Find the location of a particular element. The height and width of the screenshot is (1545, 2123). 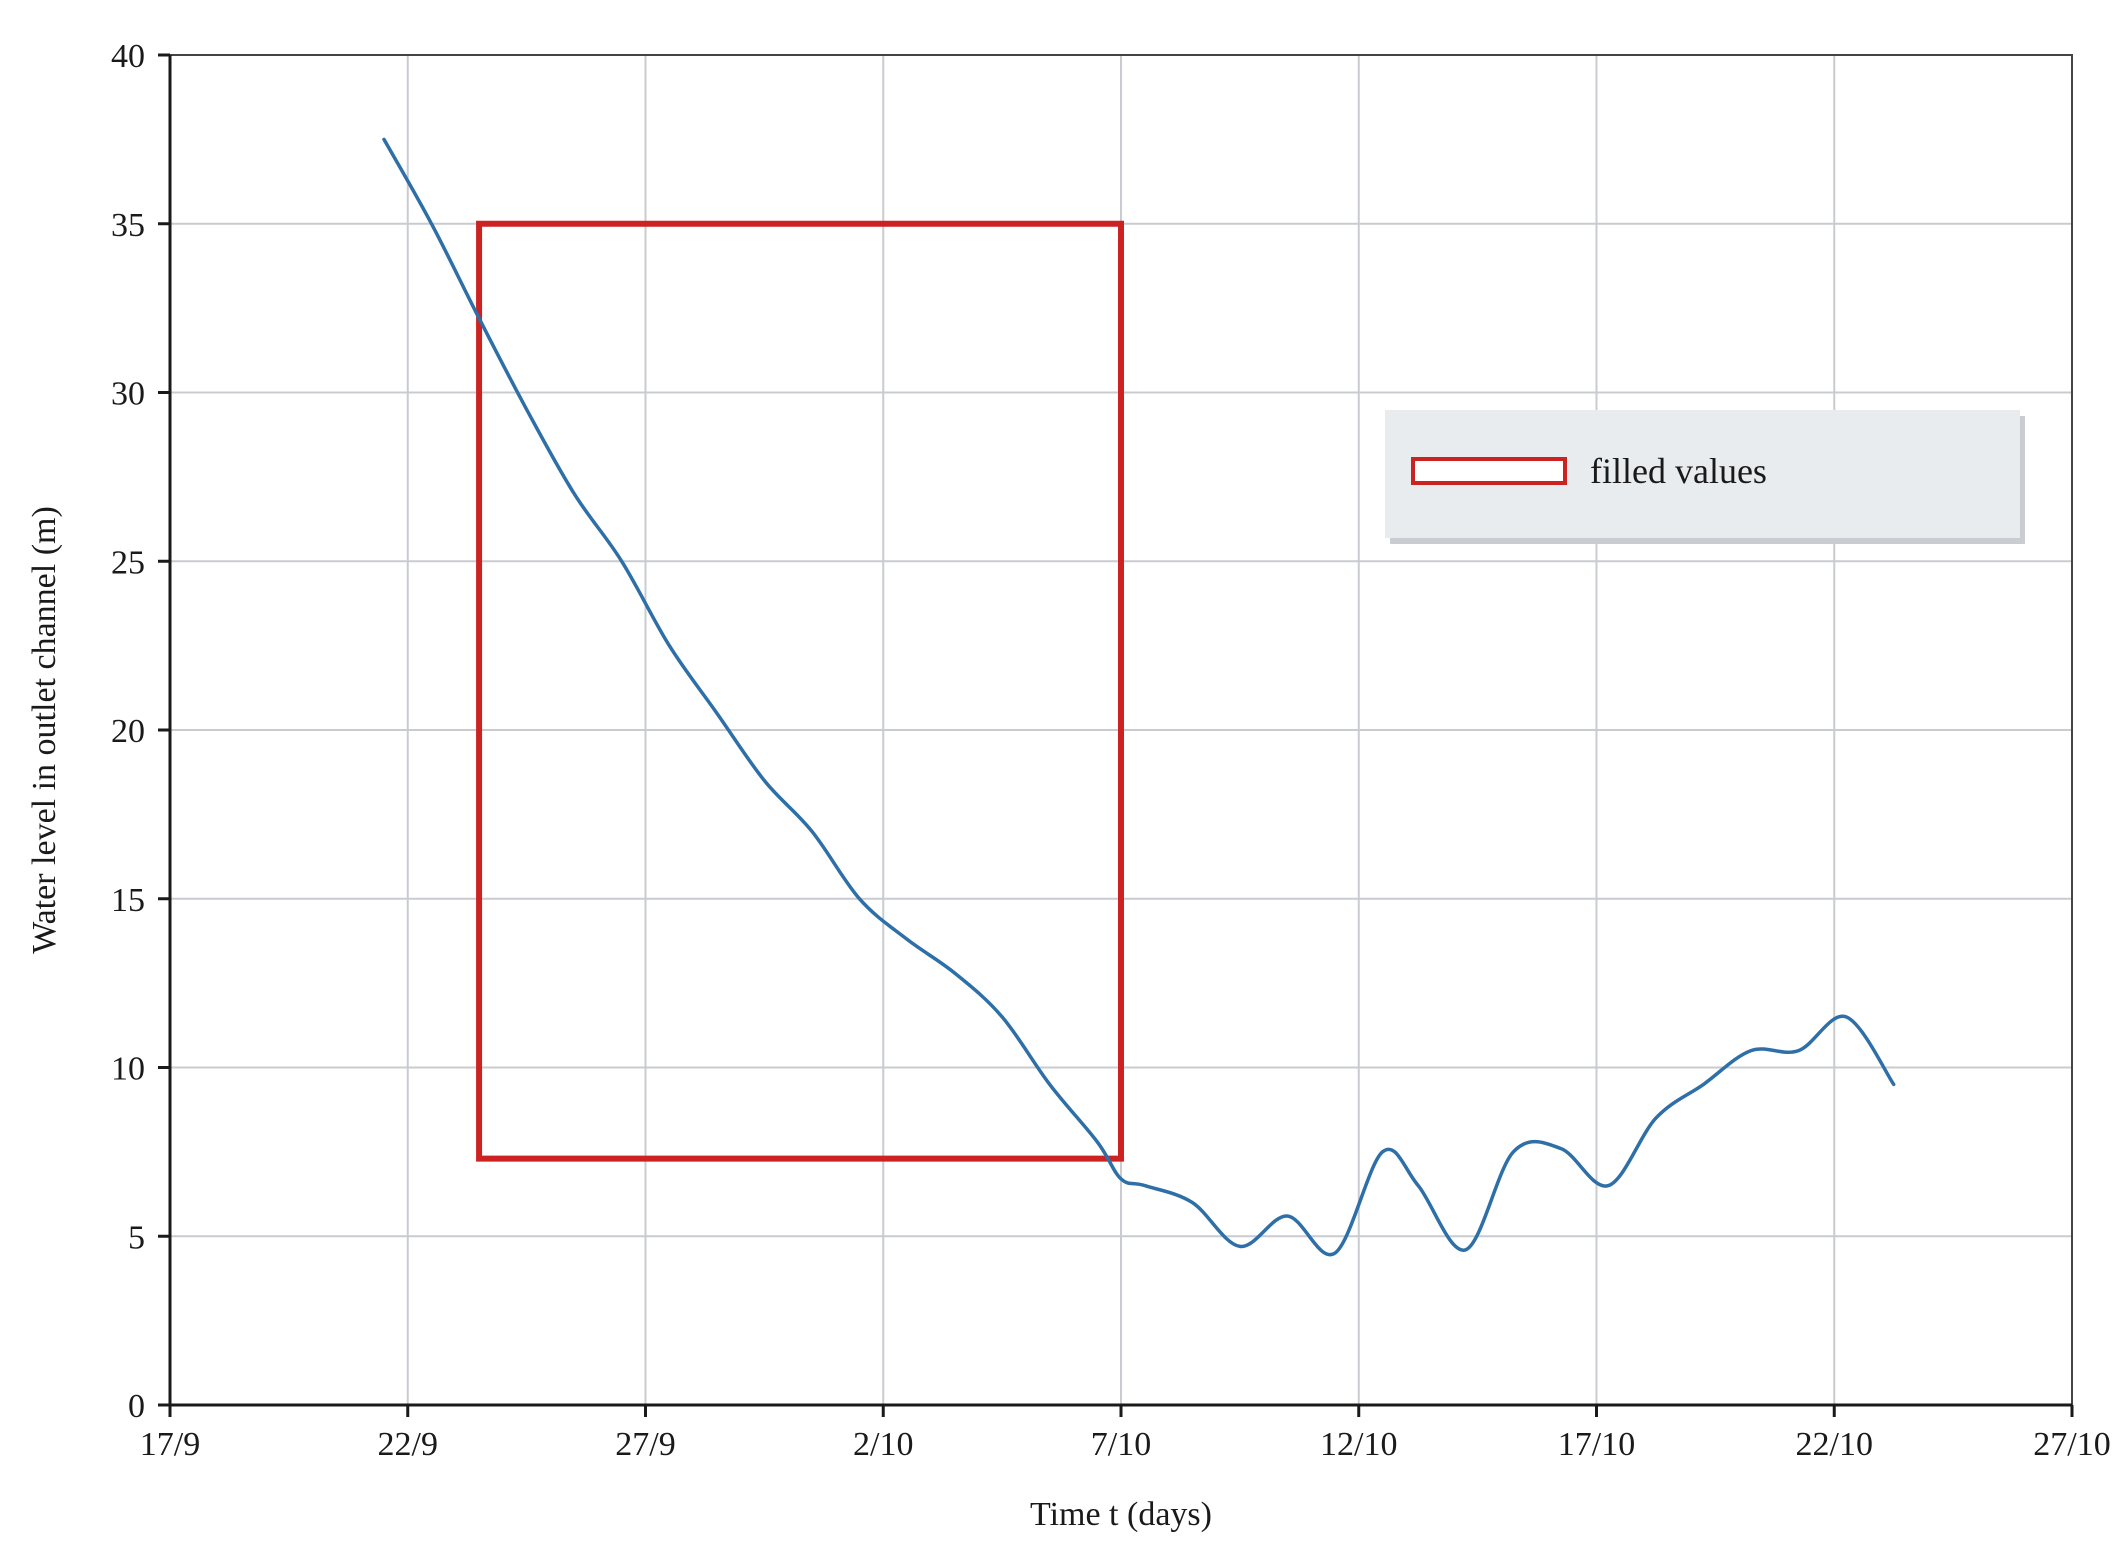

y-tick-label: 40 is located at coordinates (128, 56).